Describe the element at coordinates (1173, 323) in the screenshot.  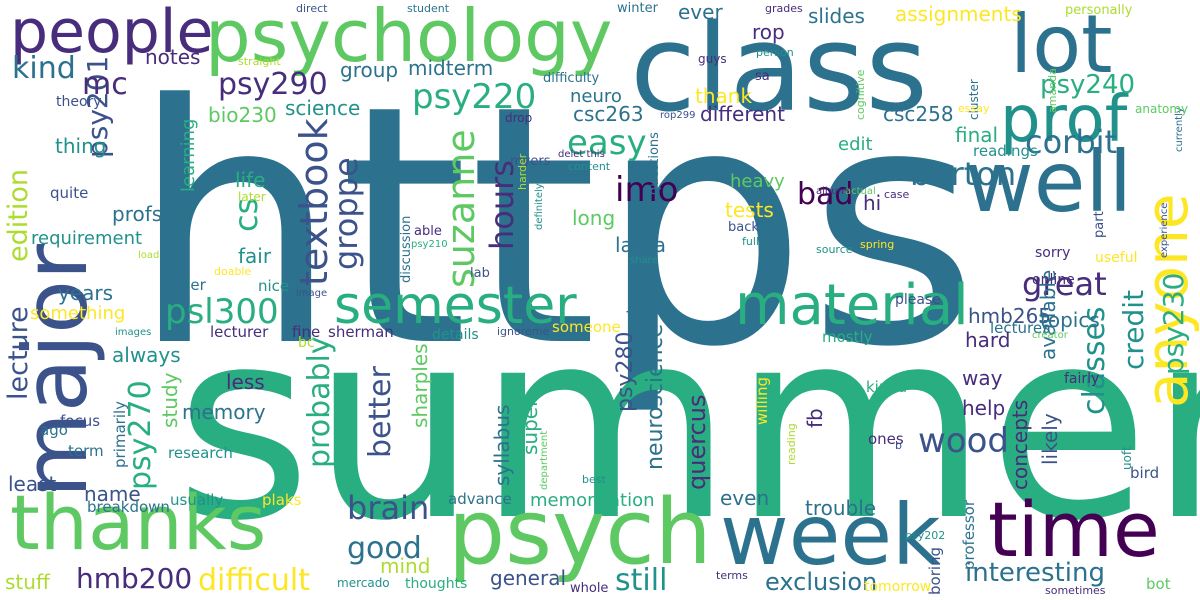
I see `word-psy230: psy230` at that location.